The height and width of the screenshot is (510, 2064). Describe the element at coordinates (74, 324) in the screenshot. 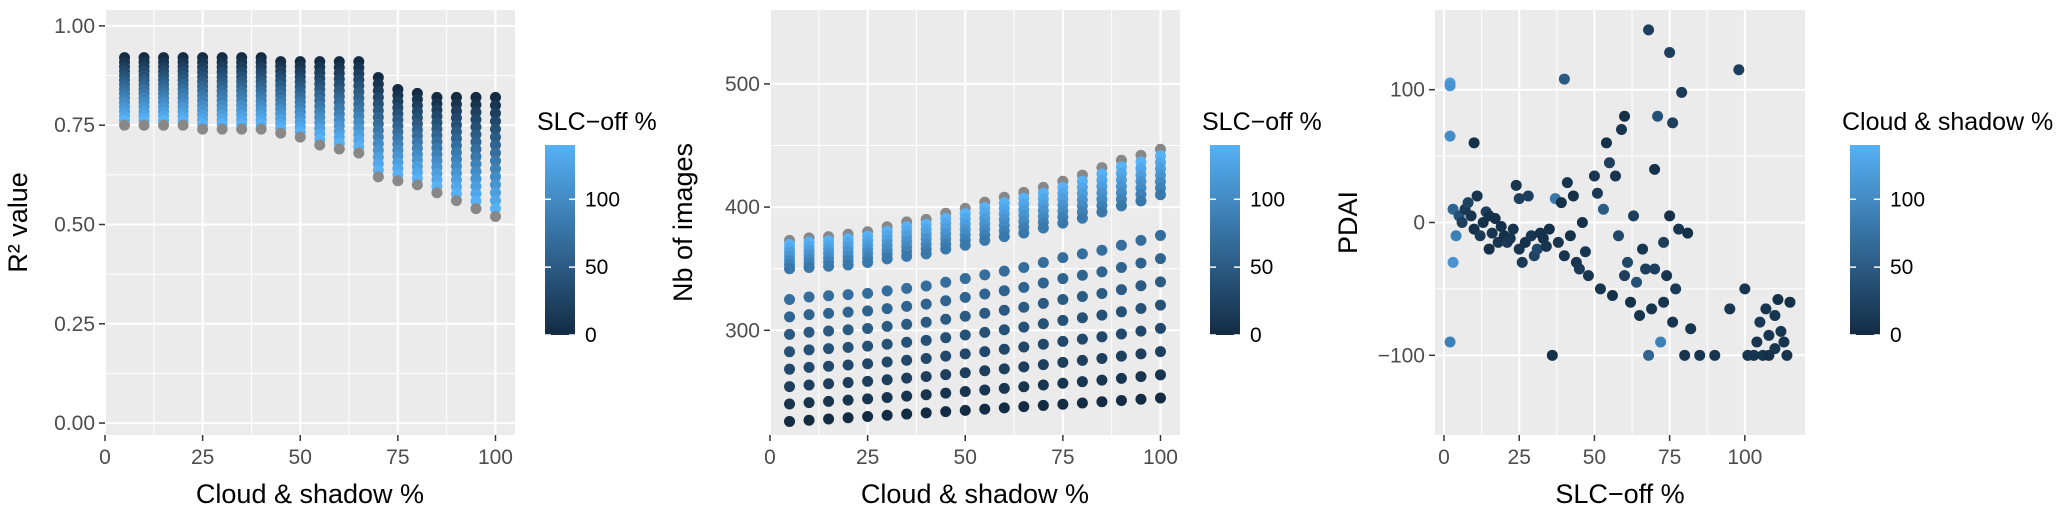

I see `y-tick-label: 0.25` at that location.